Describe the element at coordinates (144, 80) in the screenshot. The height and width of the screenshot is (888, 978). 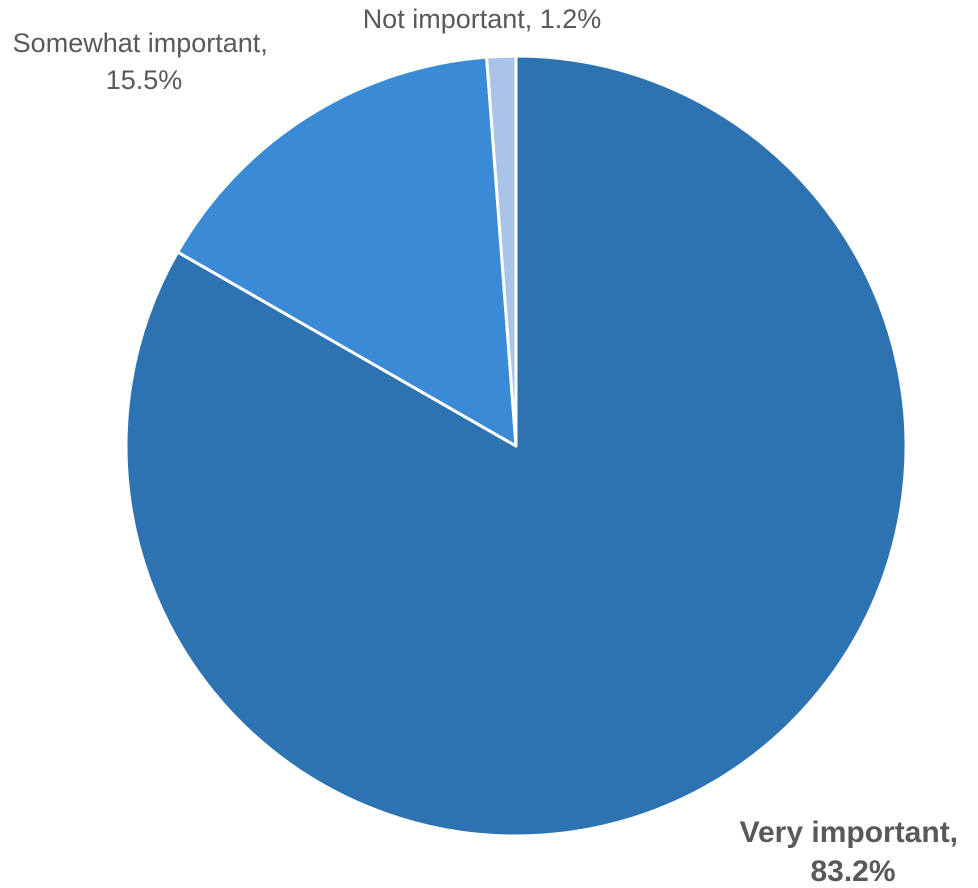
I see `data-label-somewhat-important-value: 15.5%` at that location.